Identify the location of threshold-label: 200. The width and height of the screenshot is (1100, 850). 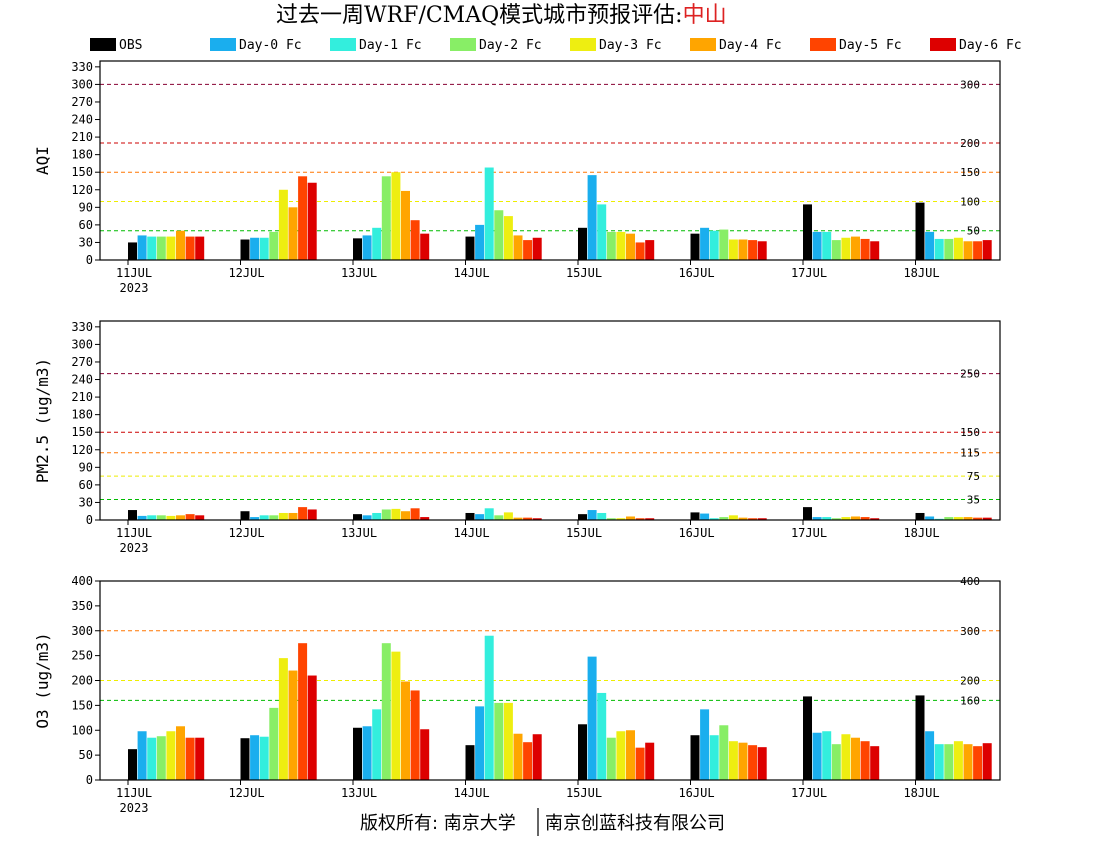
(970, 681).